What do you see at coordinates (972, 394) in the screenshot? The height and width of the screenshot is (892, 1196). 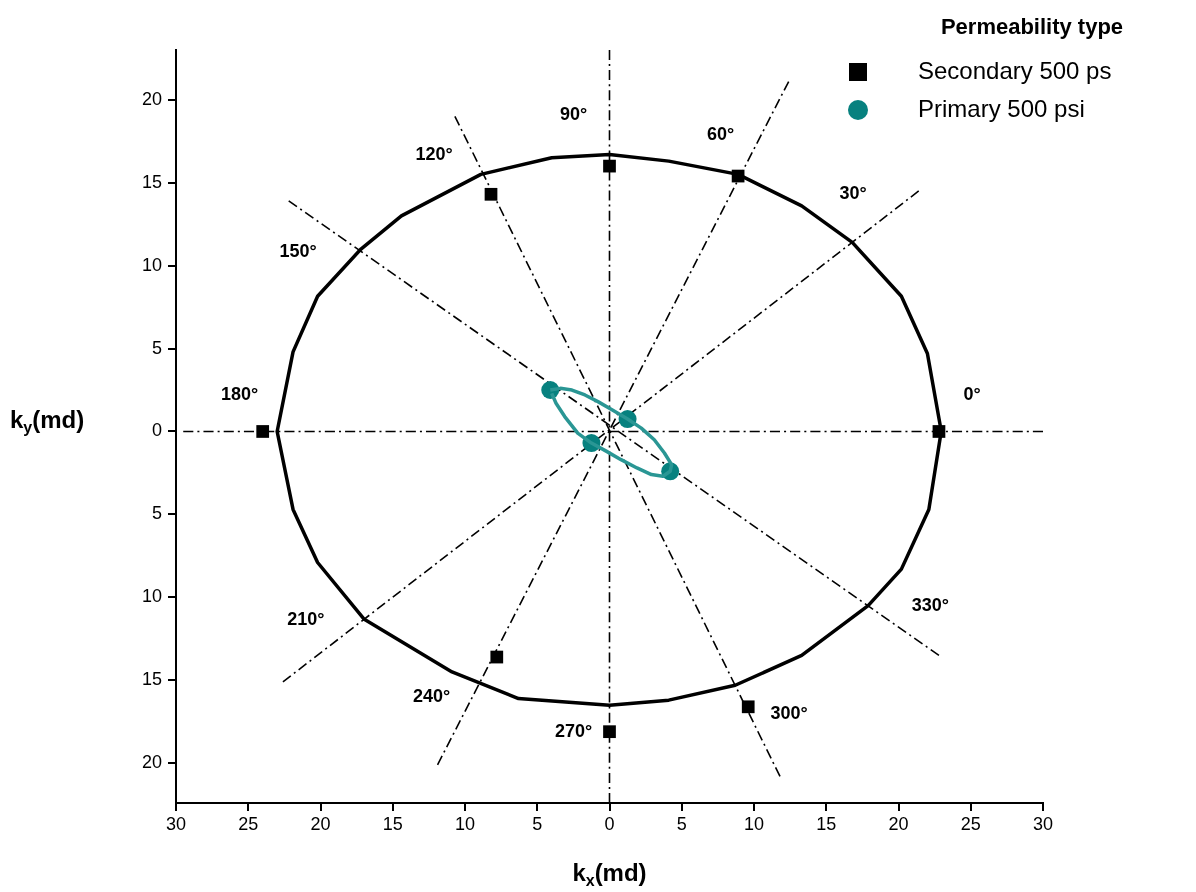 I see `annotation: 0°` at bounding box center [972, 394].